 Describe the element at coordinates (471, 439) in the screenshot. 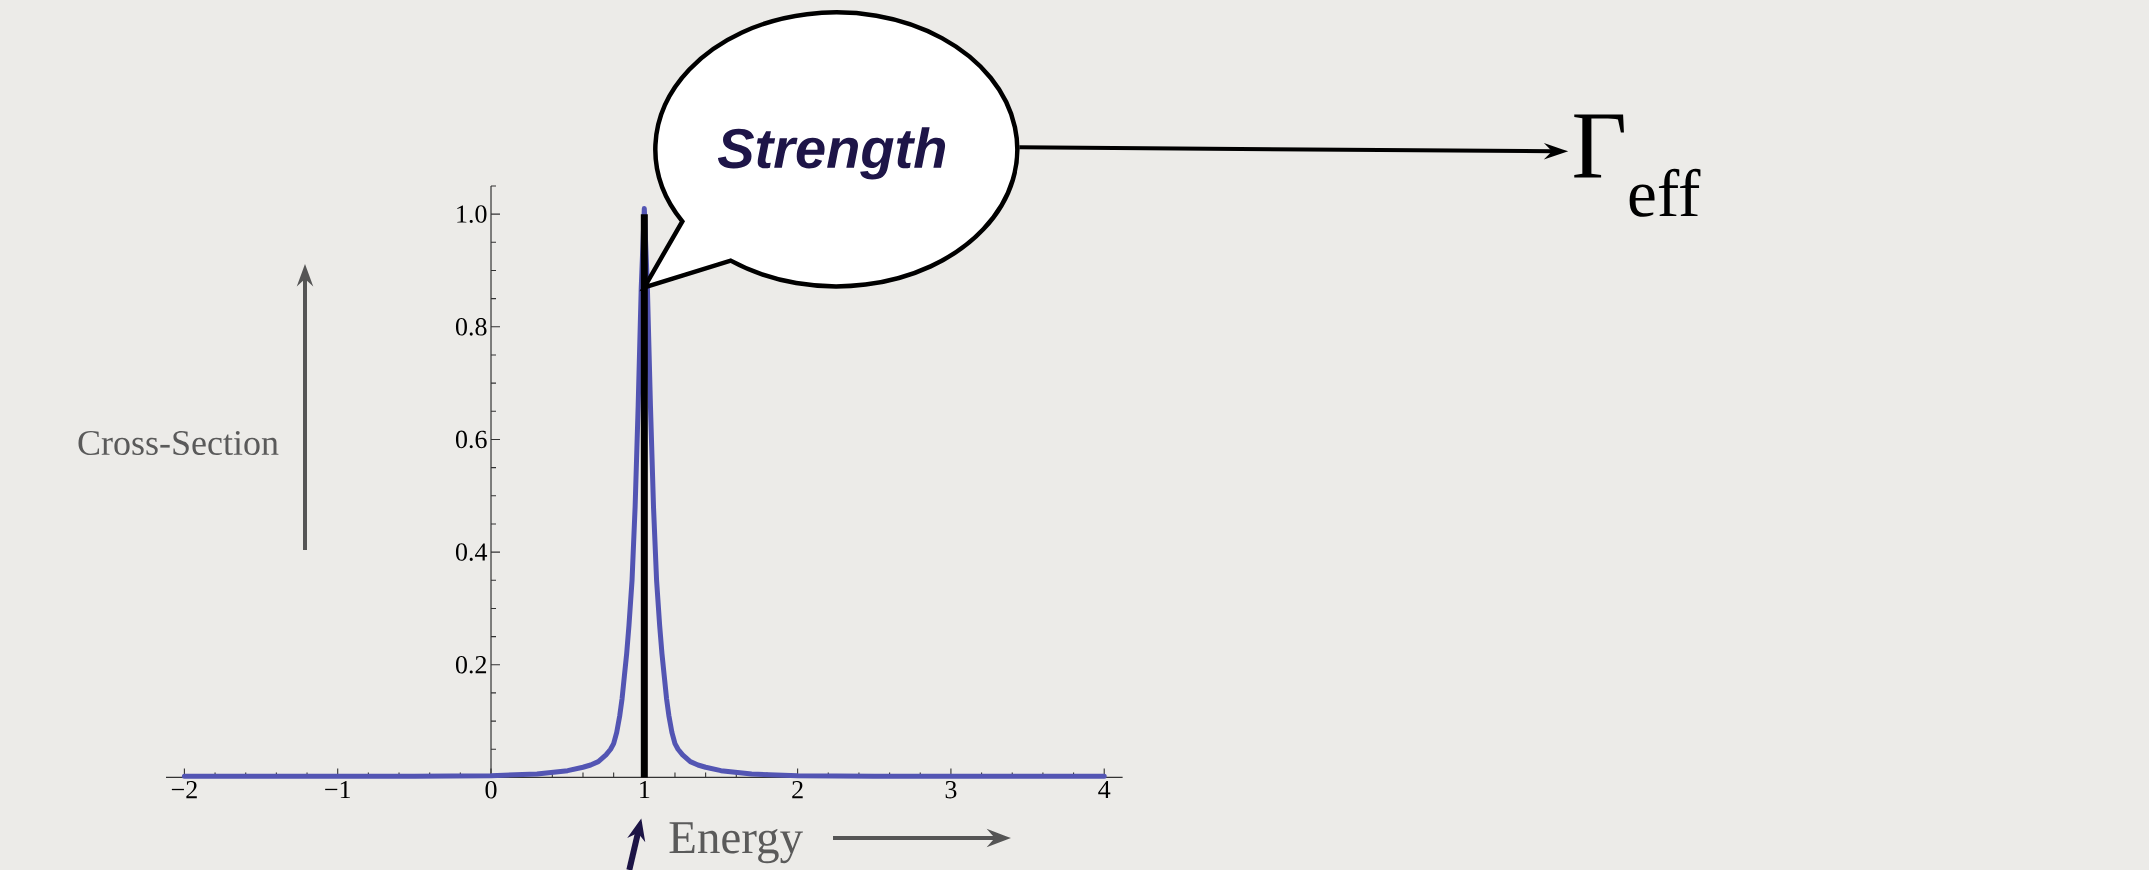

I see `y-tick-label: 0.6` at that location.